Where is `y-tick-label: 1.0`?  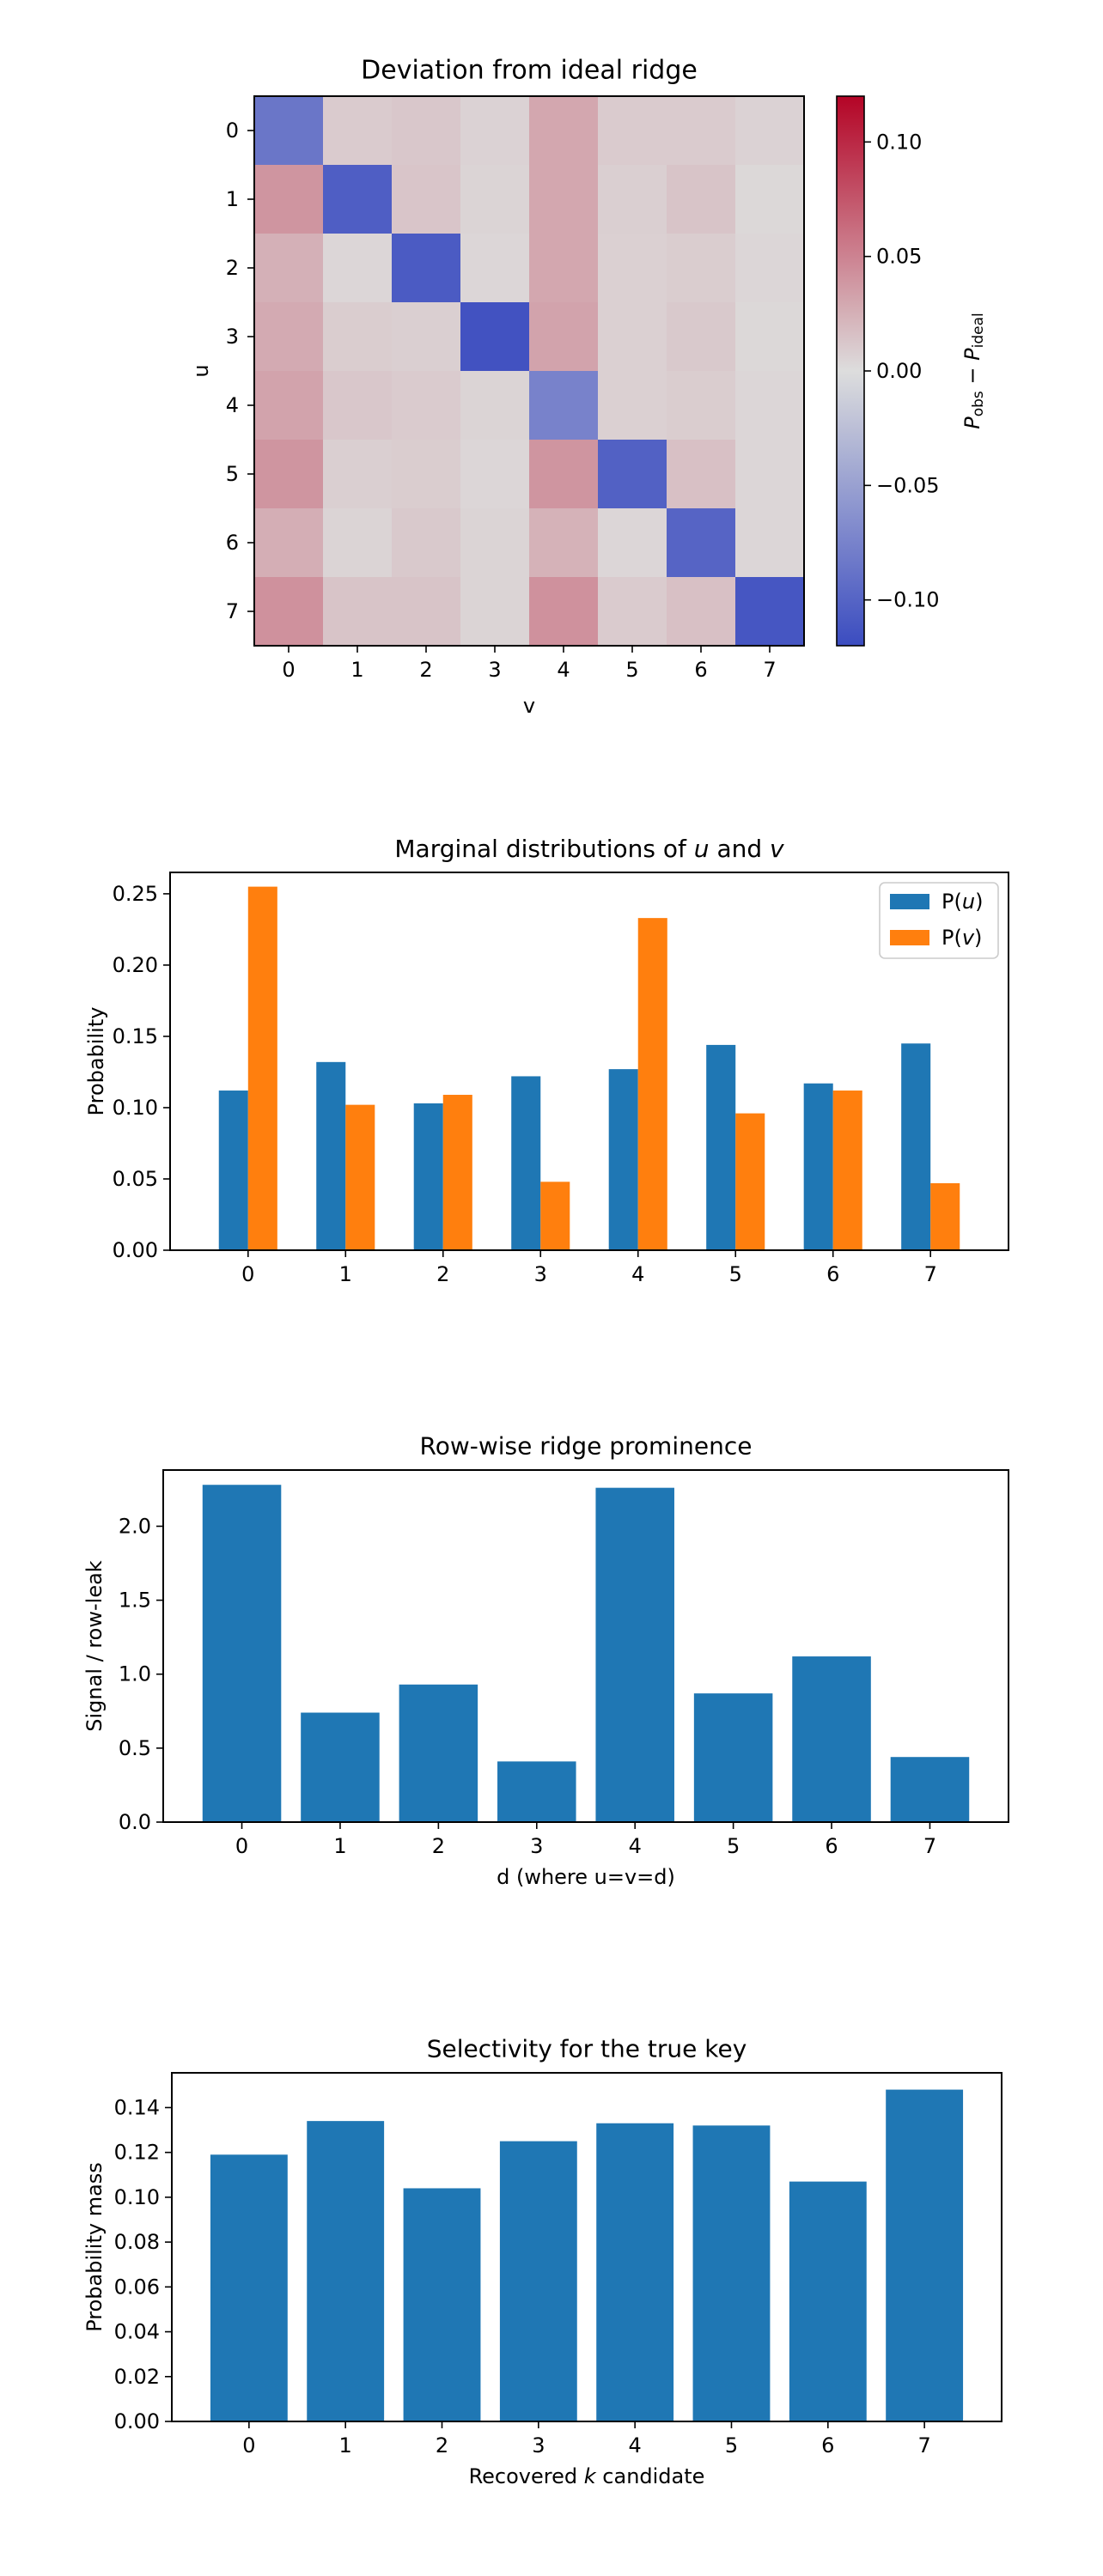
y-tick-label: 1.0 is located at coordinates (135, 1674).